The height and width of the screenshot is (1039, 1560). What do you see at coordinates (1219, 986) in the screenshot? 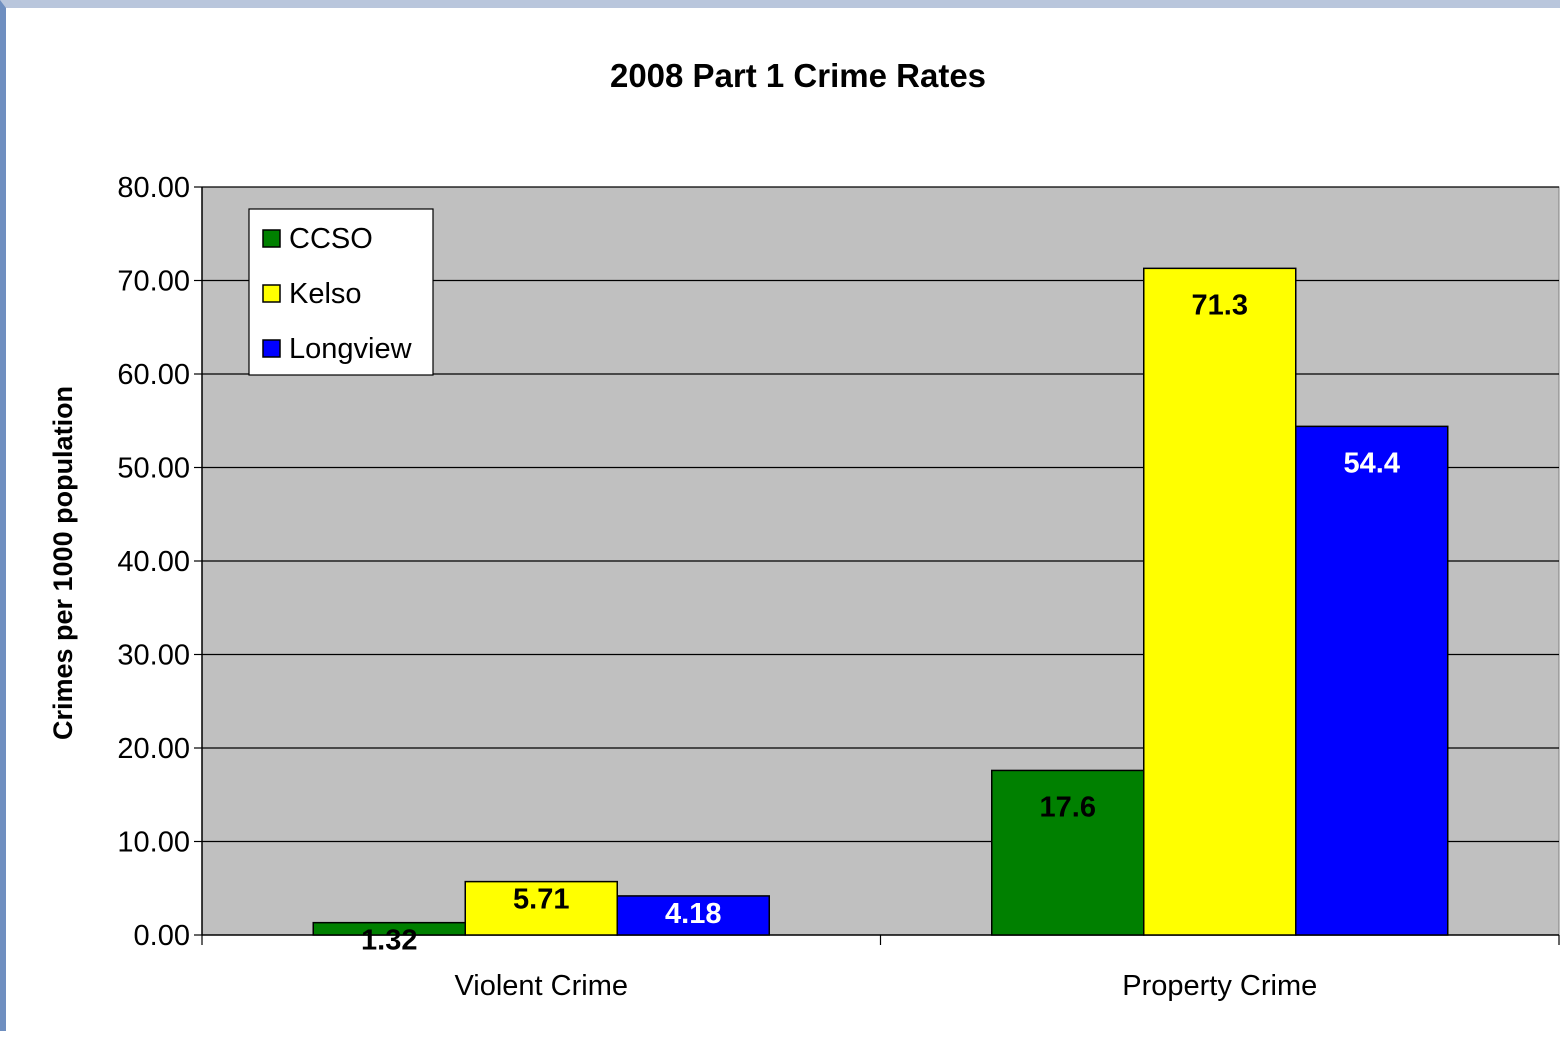
I see `x-category-label: Property Crime` at bounding box center [1219, 986].